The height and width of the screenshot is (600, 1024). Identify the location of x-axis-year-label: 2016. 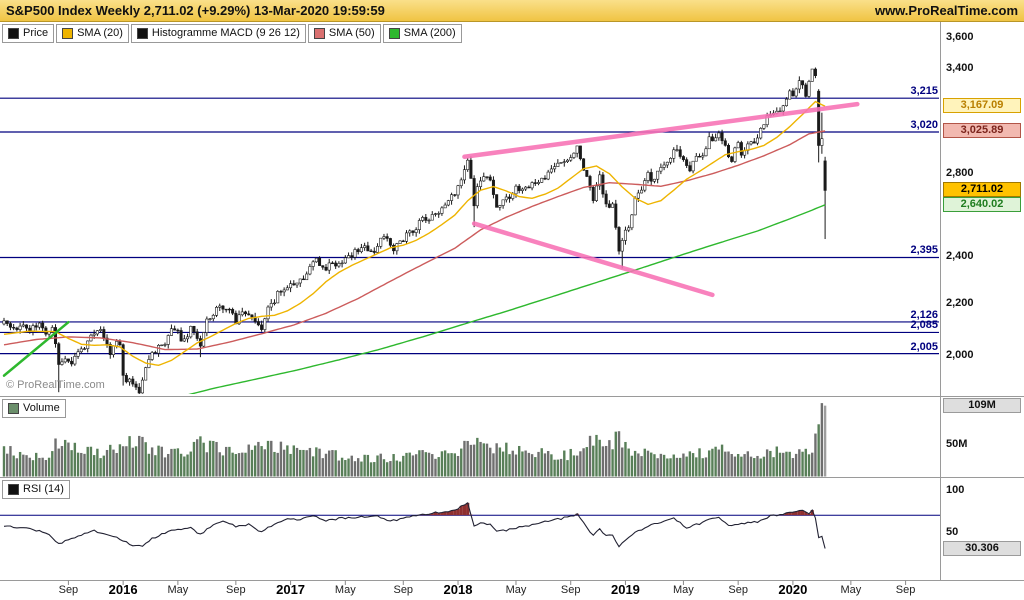
(123, 589).